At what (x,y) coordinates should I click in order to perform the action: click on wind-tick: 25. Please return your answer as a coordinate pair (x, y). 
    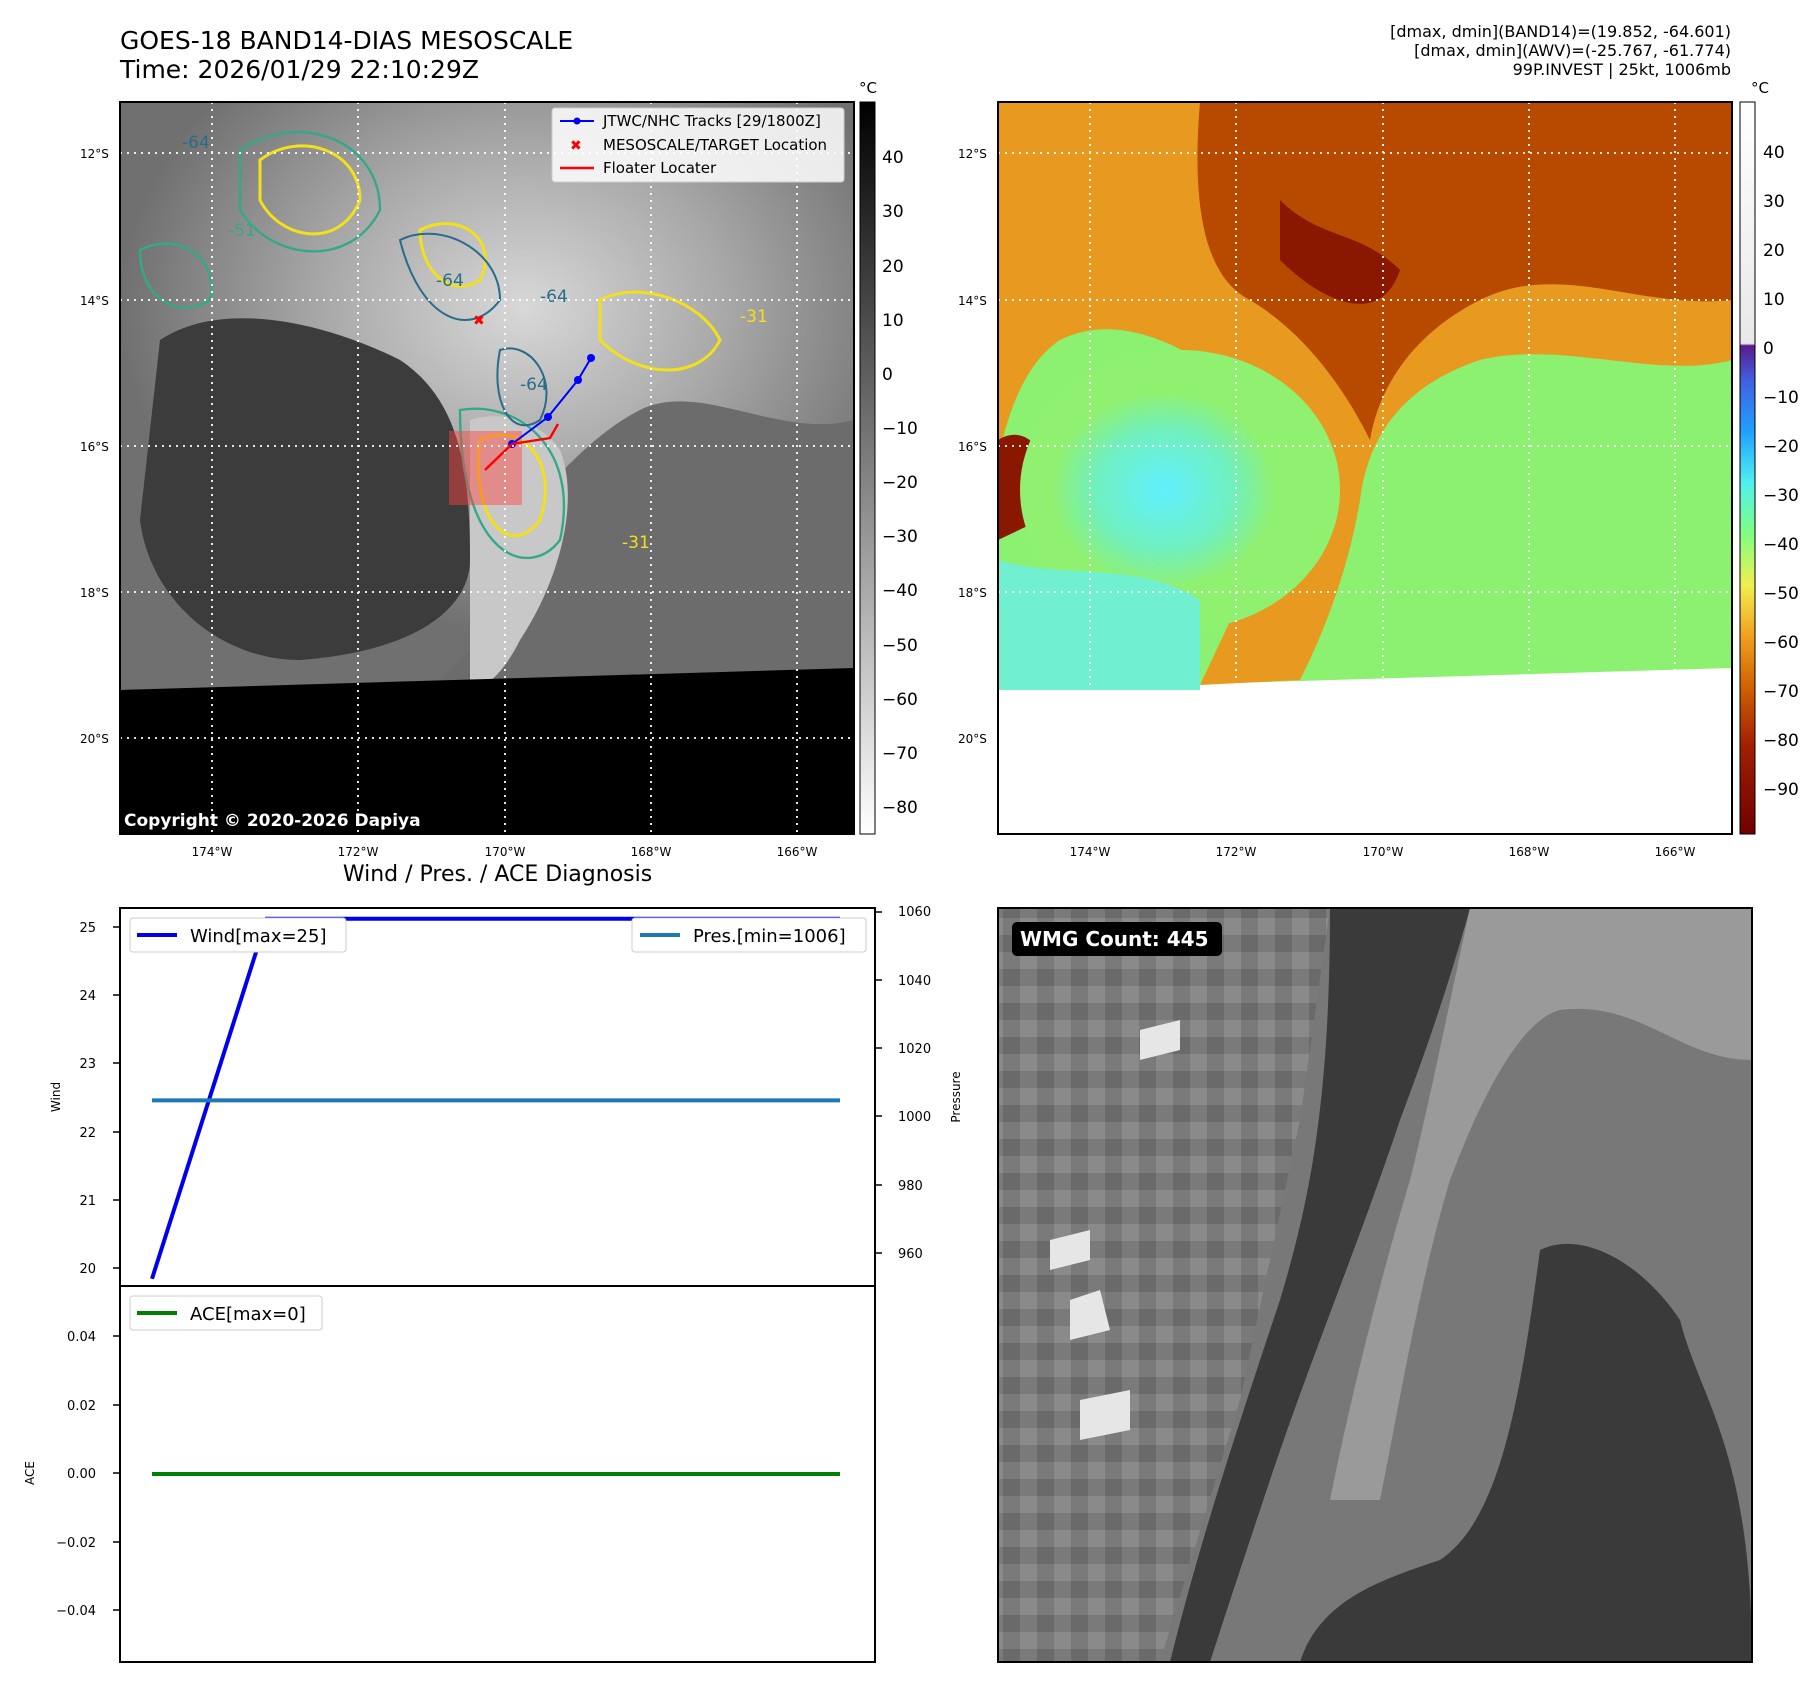
    Looking at the image, I should click on (87, 928).